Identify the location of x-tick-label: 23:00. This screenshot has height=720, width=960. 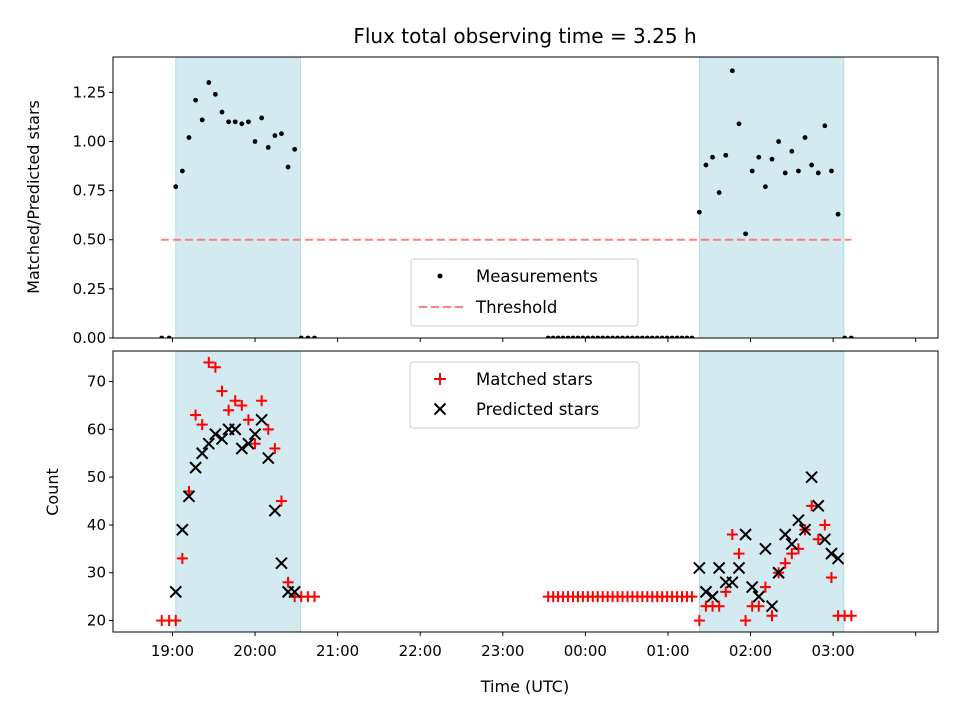
(502, 651).